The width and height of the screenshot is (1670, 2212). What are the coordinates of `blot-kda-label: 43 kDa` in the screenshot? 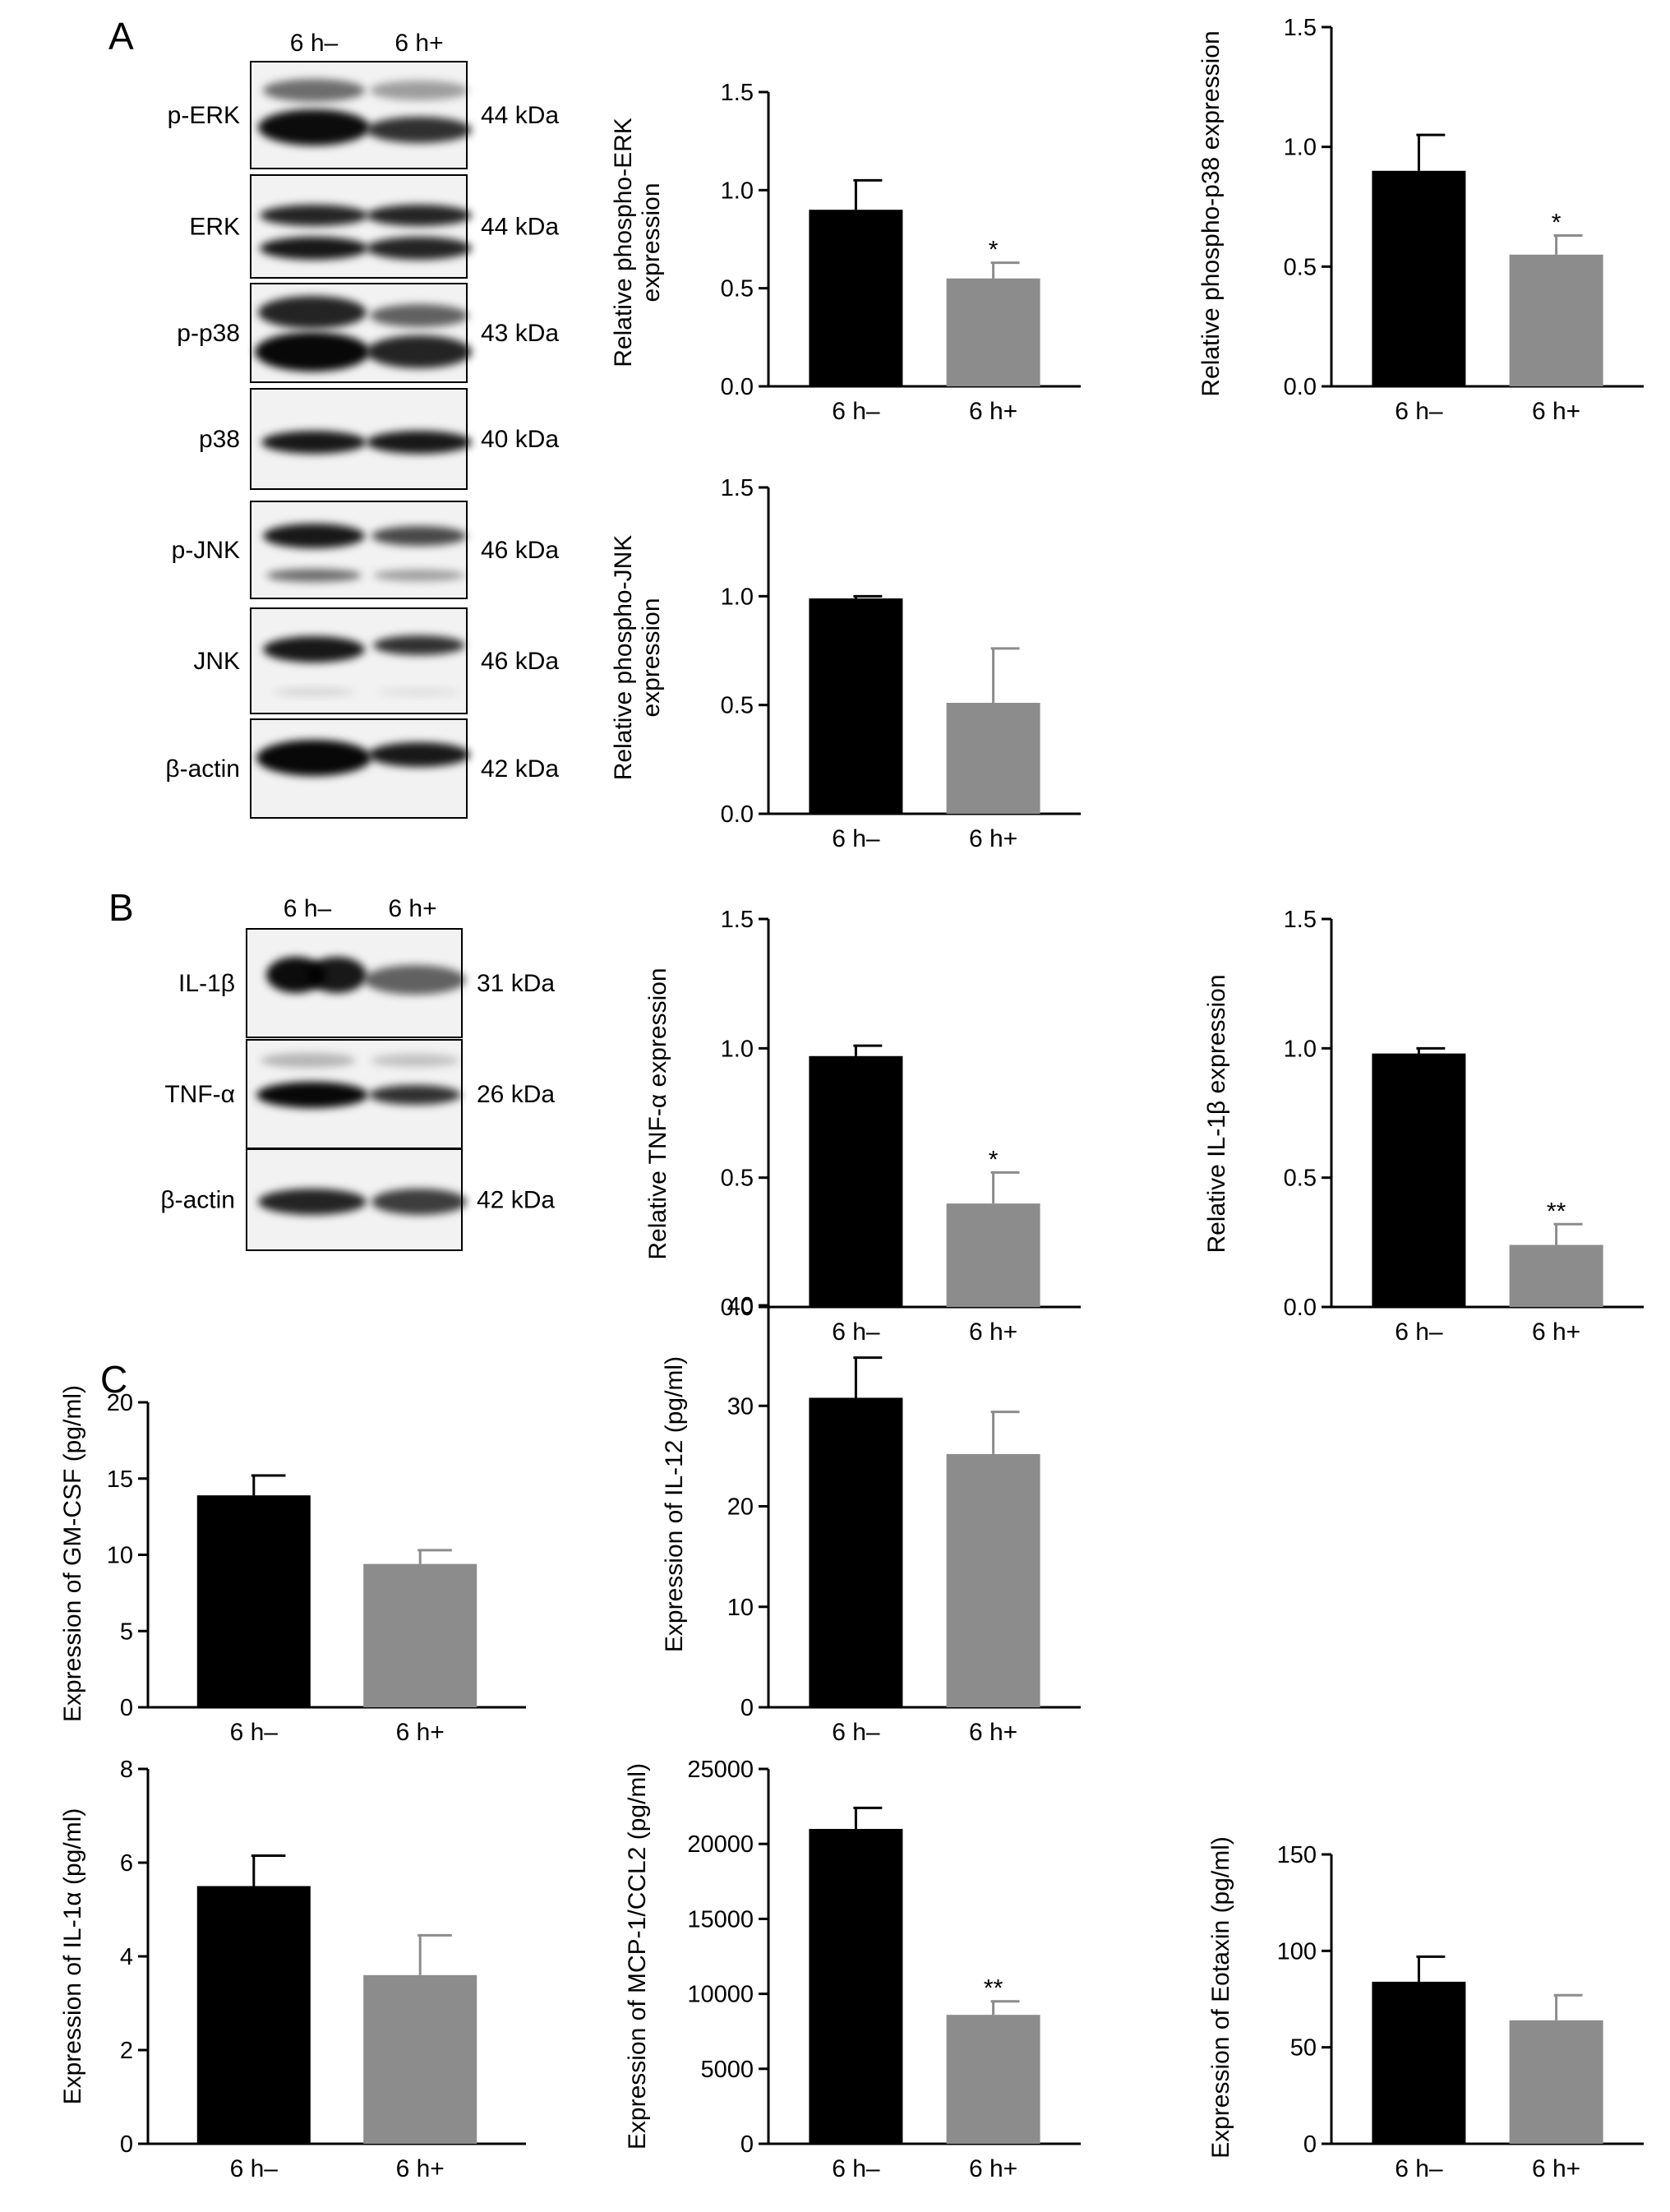 It's located at (520, 333).